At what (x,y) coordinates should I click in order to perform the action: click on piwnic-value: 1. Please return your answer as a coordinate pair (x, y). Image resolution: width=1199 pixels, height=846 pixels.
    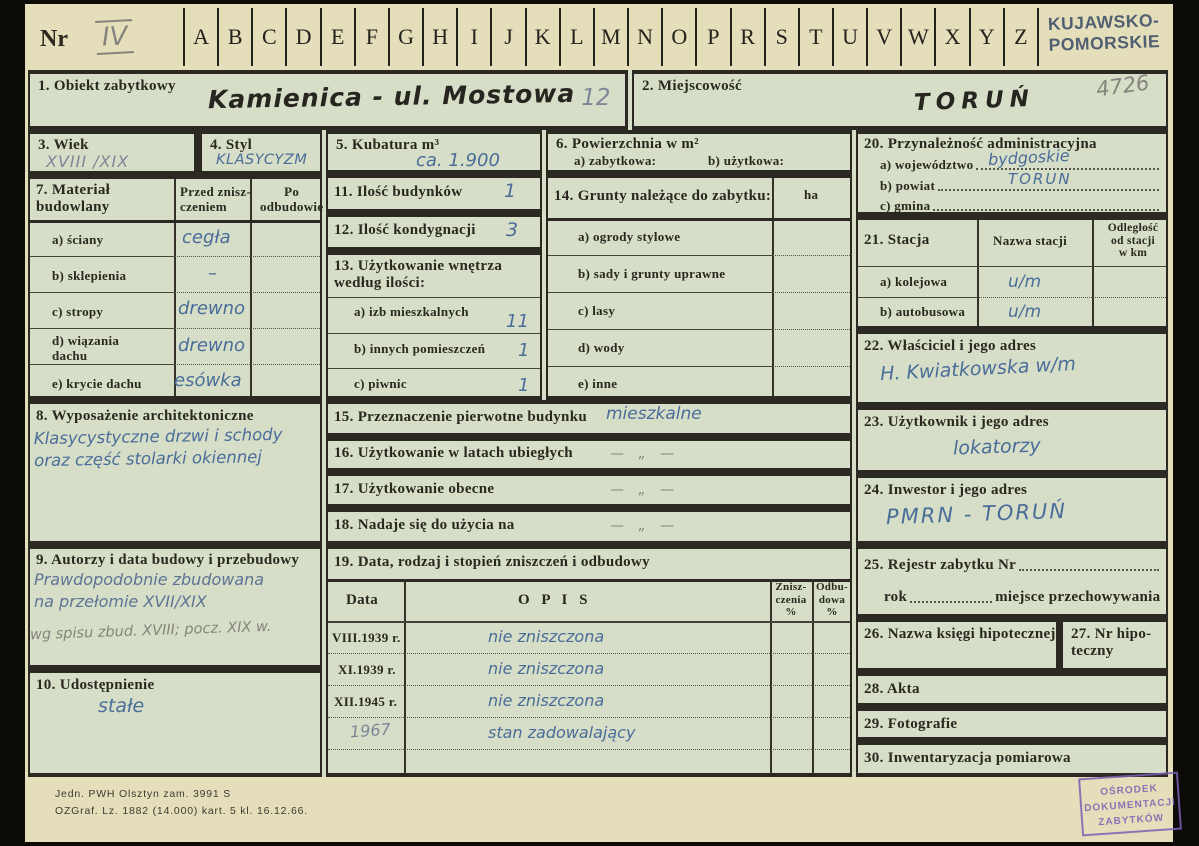
    Looking at the image, I should click on (524, 385).